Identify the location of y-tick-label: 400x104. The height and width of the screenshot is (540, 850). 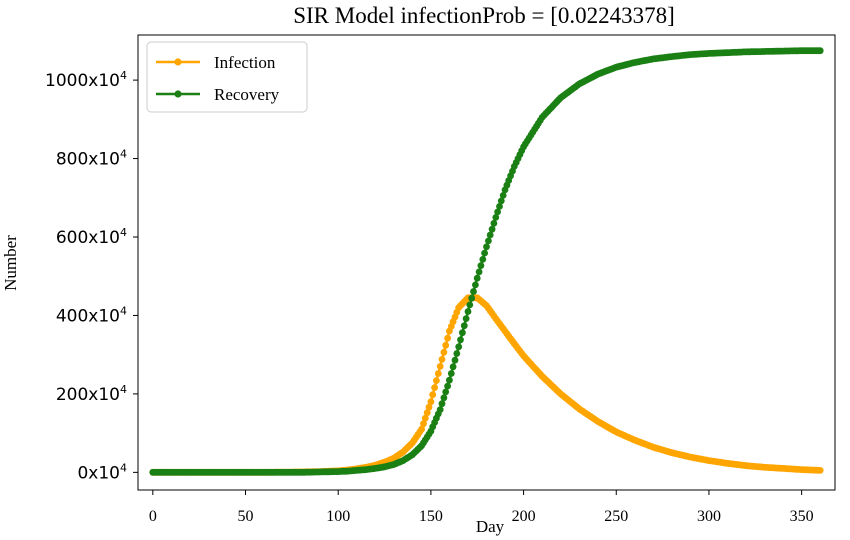
(91, 315).